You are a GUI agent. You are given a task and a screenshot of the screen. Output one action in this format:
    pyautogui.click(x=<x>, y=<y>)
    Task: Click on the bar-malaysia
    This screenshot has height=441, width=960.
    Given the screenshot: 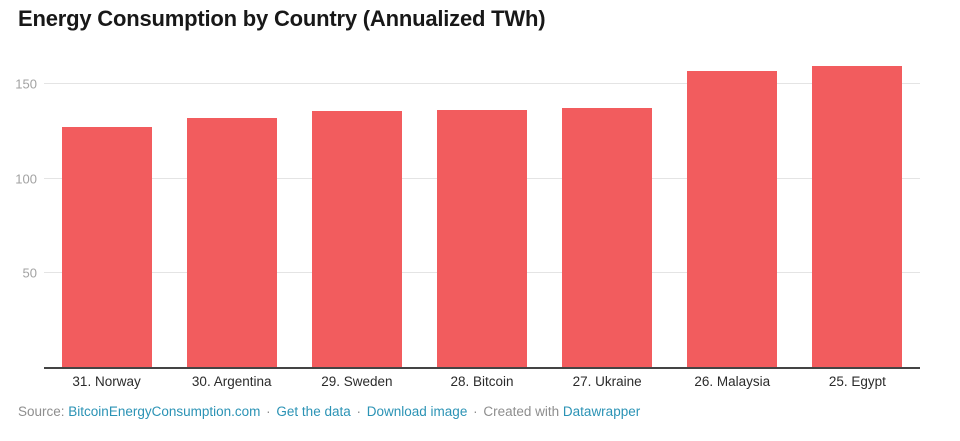 What is the action you would take?
    pyautogui.click(x=732, y=218)
    